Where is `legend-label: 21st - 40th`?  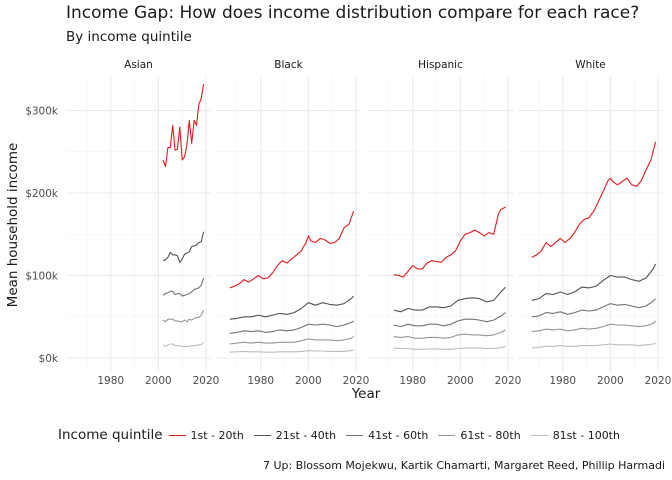 legend-label: 21st - 40th is located at coordinates (306, 435).